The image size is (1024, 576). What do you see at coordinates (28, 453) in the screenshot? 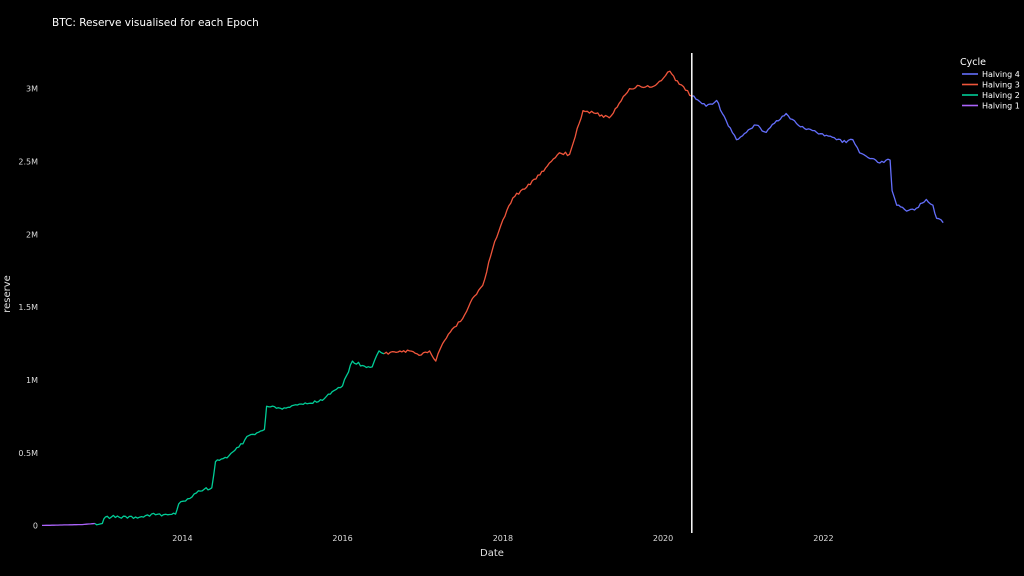
I see `y-tick-label: 0.5M` at bounding box center [28, 453].